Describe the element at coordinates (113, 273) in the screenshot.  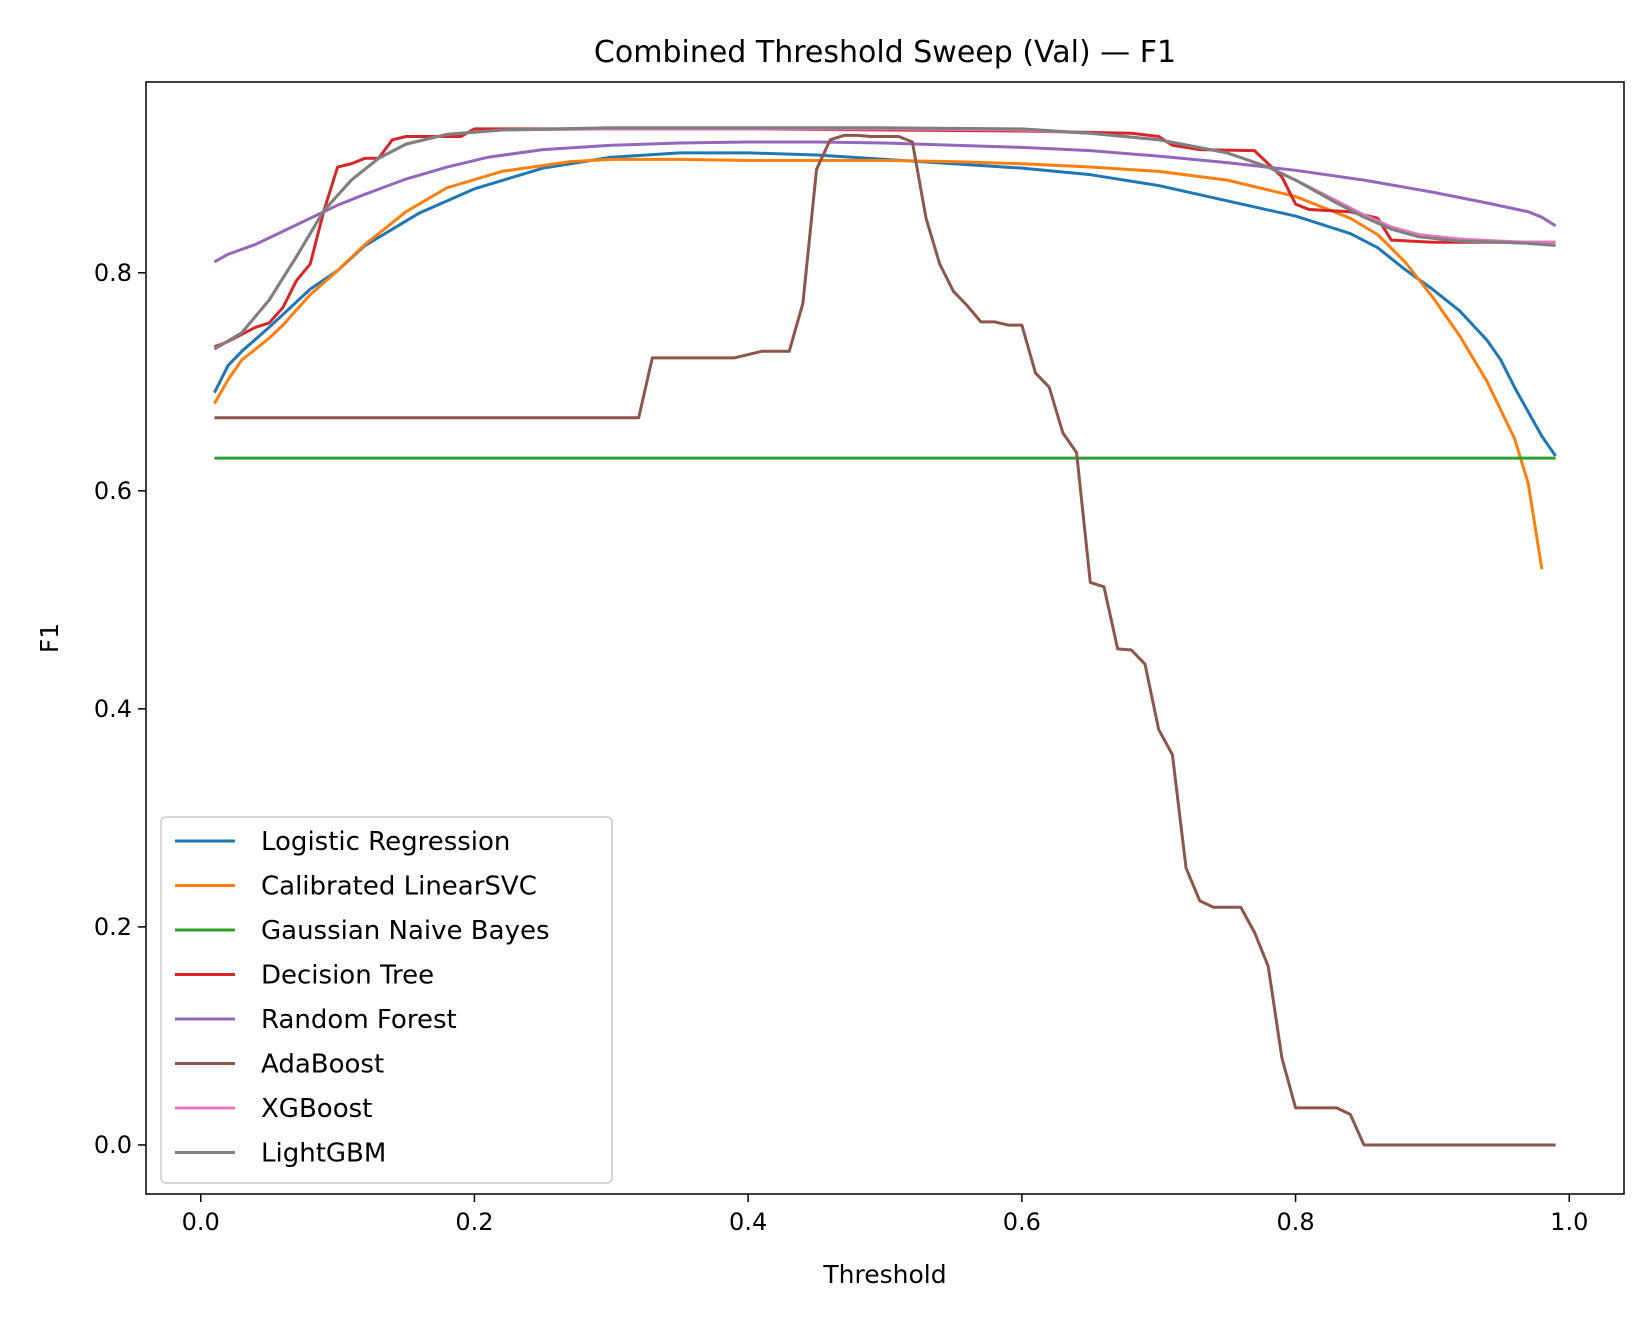
I see `y-tick-label: 0.8` at that location.